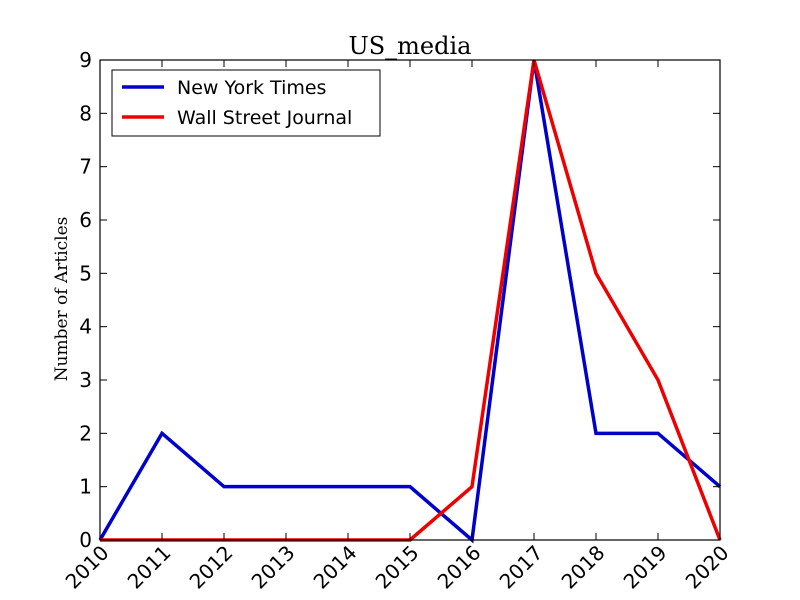 The height and width of the screenshot is (600, 800). What do you see at coordinates (85, 540) in the screenshot?
I see `y-tick-label: 0` at bounding box center [85, 540].